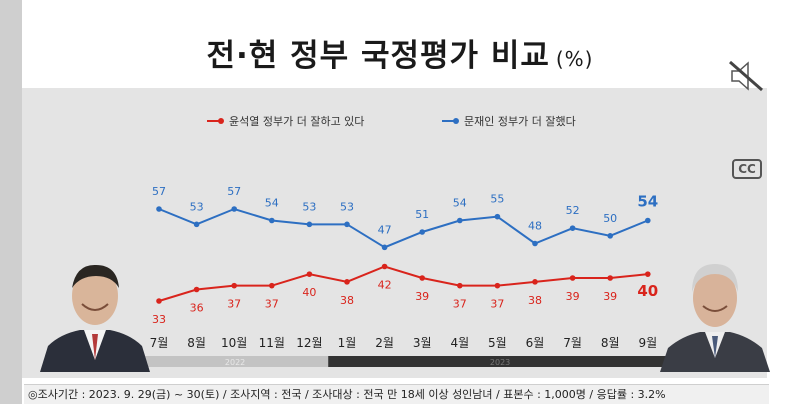  What do you see at coordinates (347, 343) in the screenshot?
I see `x-tick-label-5: 1월` at bounding box center [347, 343].